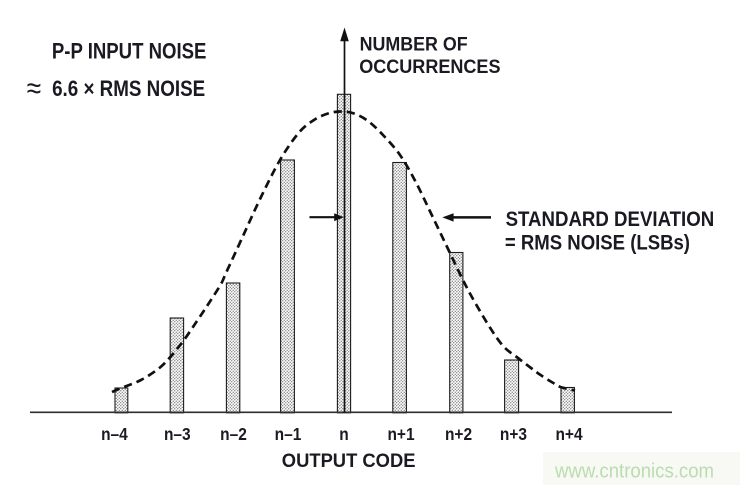 This screenshot has height=485, width=740. Describe the element at coordinates (288, 434) in the screenshot. I see `svg-text: n–1` at that location.